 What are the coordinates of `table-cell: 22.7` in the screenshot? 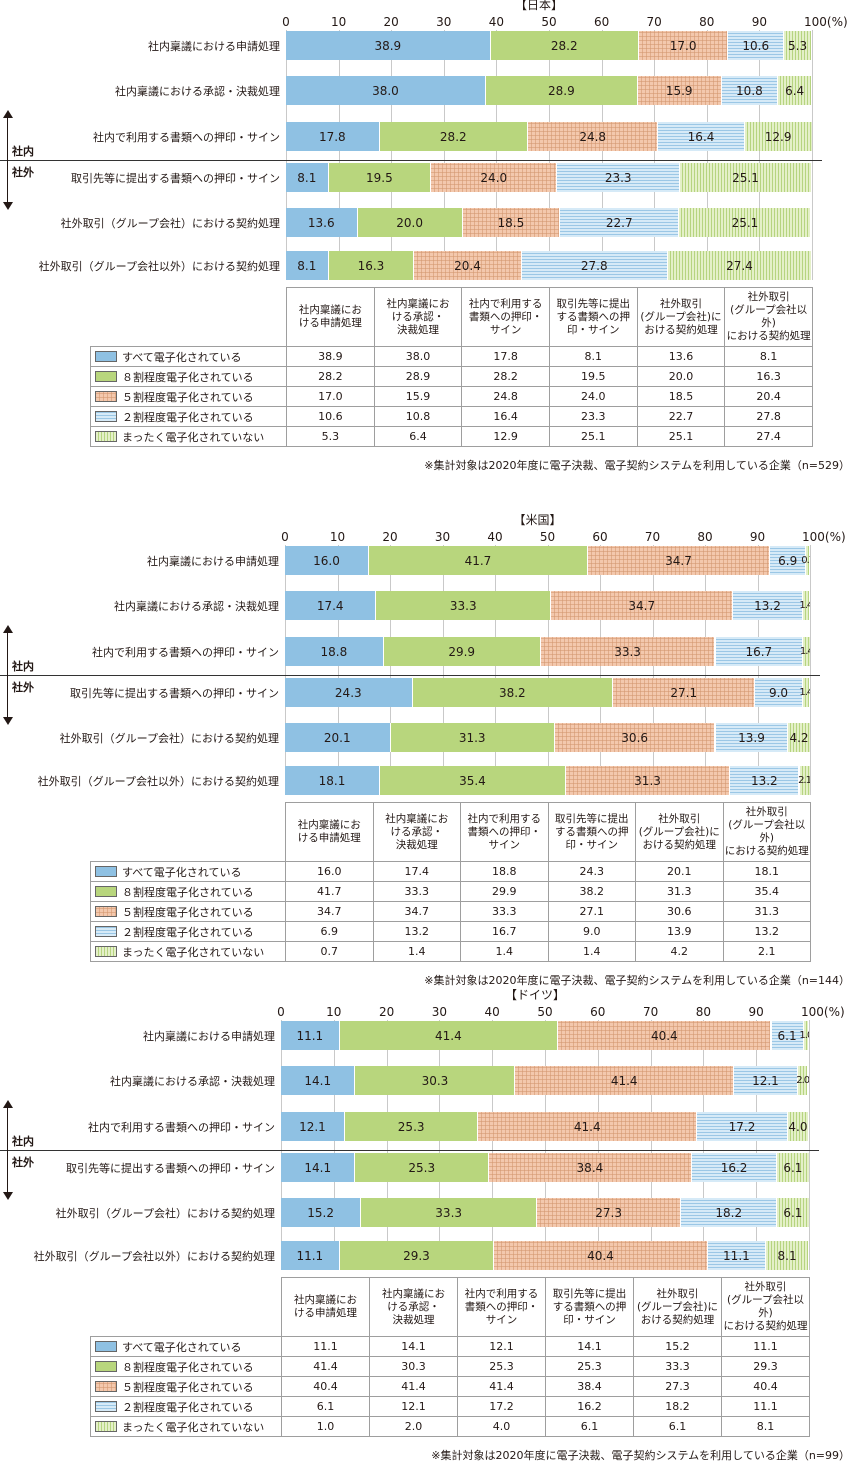 It's located at (681, 416).